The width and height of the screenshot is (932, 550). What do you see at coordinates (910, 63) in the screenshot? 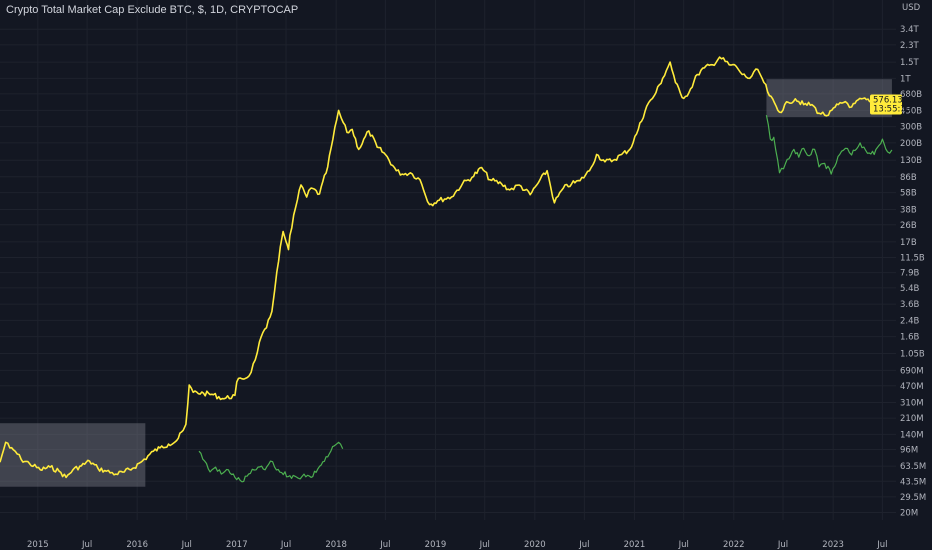
I see `y-tick-label: 1.5T` at bounding box center [910, 63].